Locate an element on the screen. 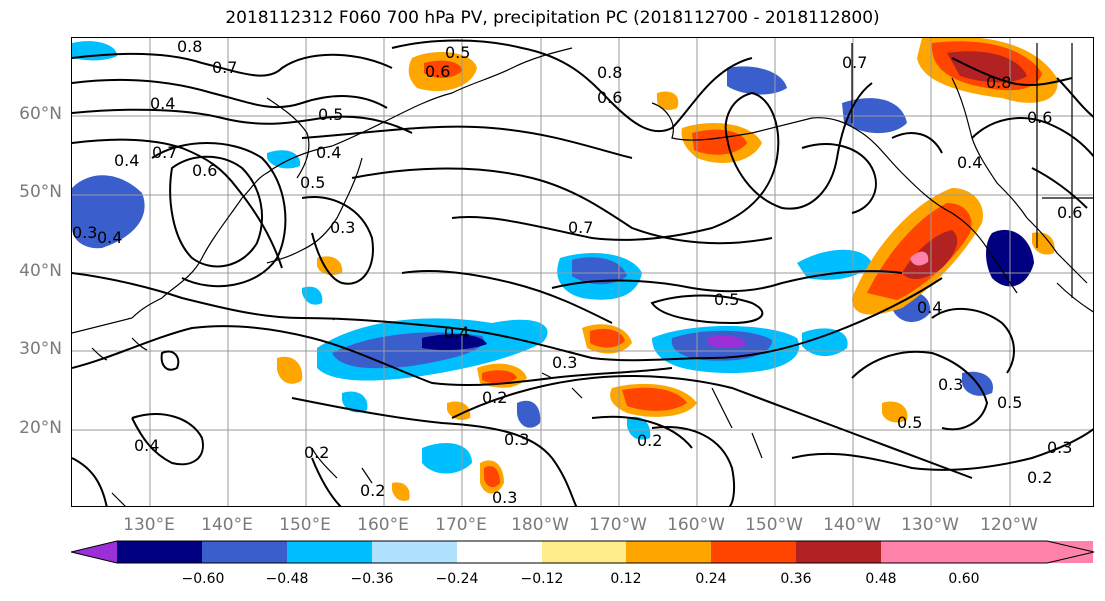 The image size is (1105, 601). colorbar-tick: −0.48 is located at coordinates (287, 579).